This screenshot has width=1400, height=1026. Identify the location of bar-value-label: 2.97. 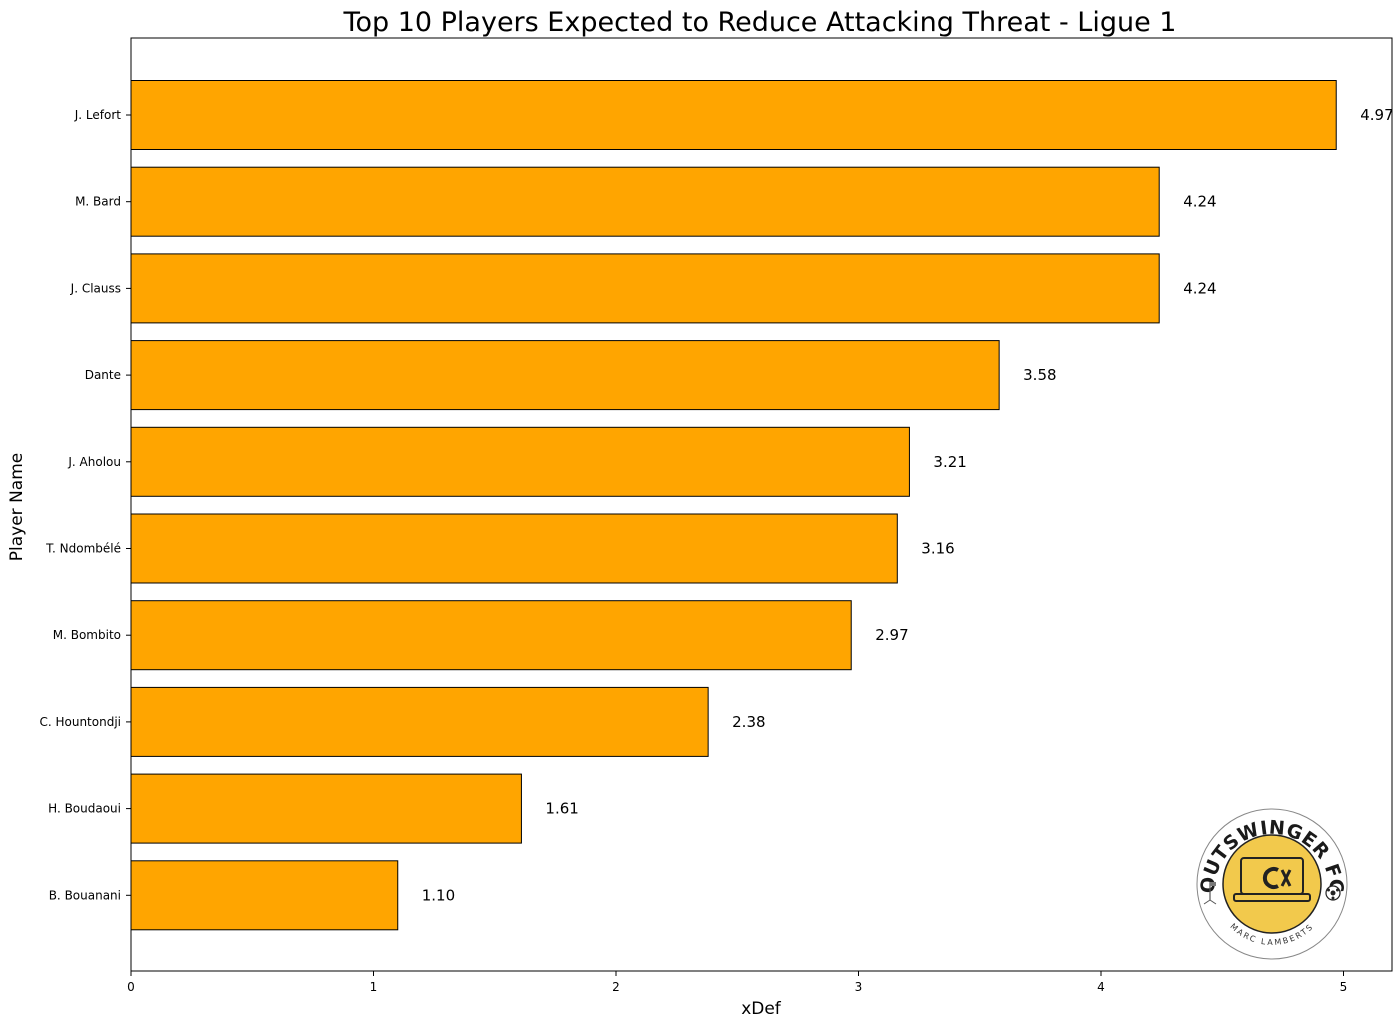
(891, 635).